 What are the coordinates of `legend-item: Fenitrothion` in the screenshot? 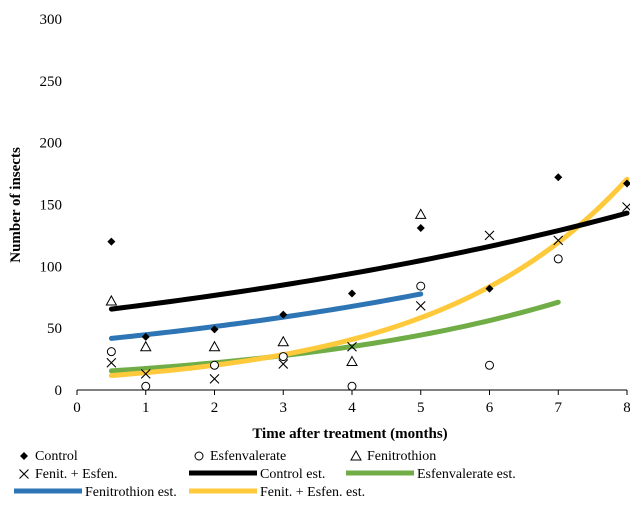 It's located at (393, 456).